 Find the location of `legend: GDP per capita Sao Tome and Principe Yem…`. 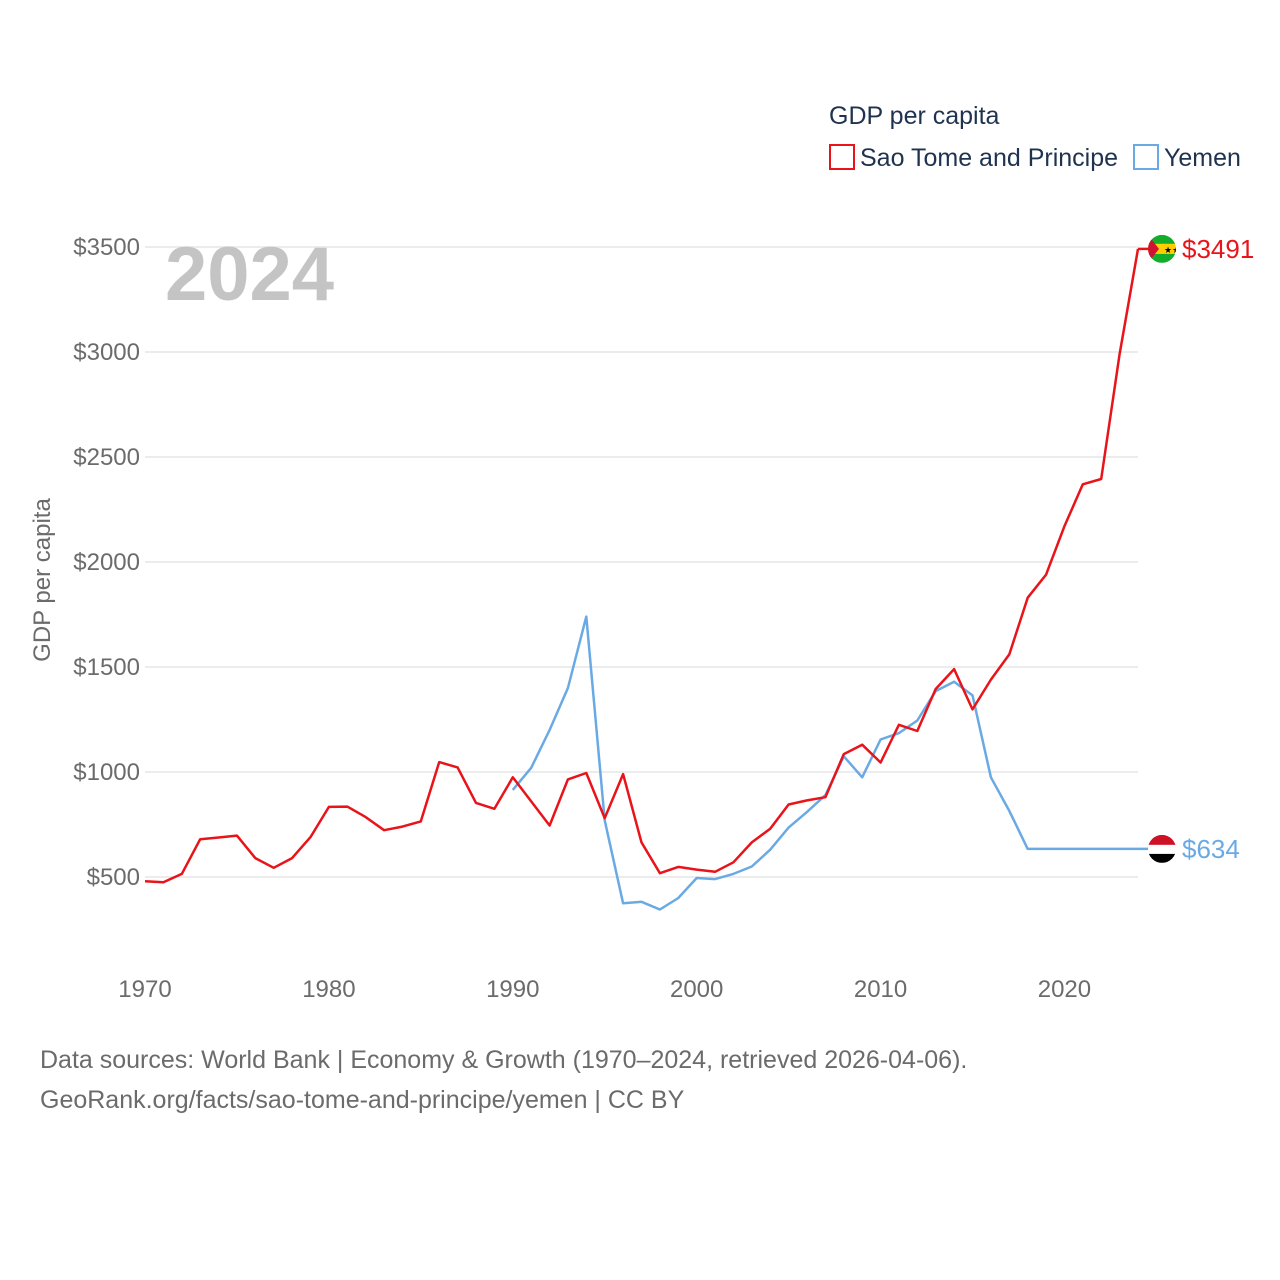

legend: GDP per capita Sao Tome and Principe Yem… is located at coordinates (1035, 137).